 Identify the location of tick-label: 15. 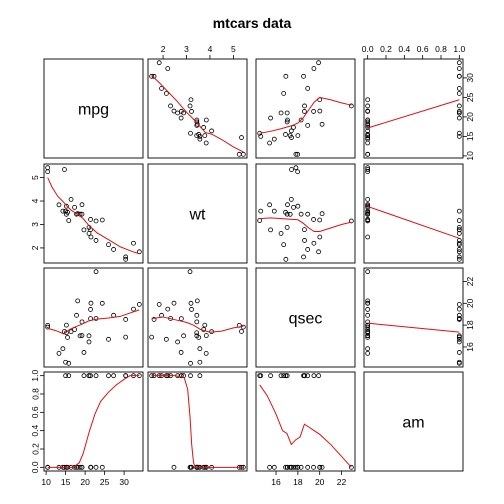
(66, 482).